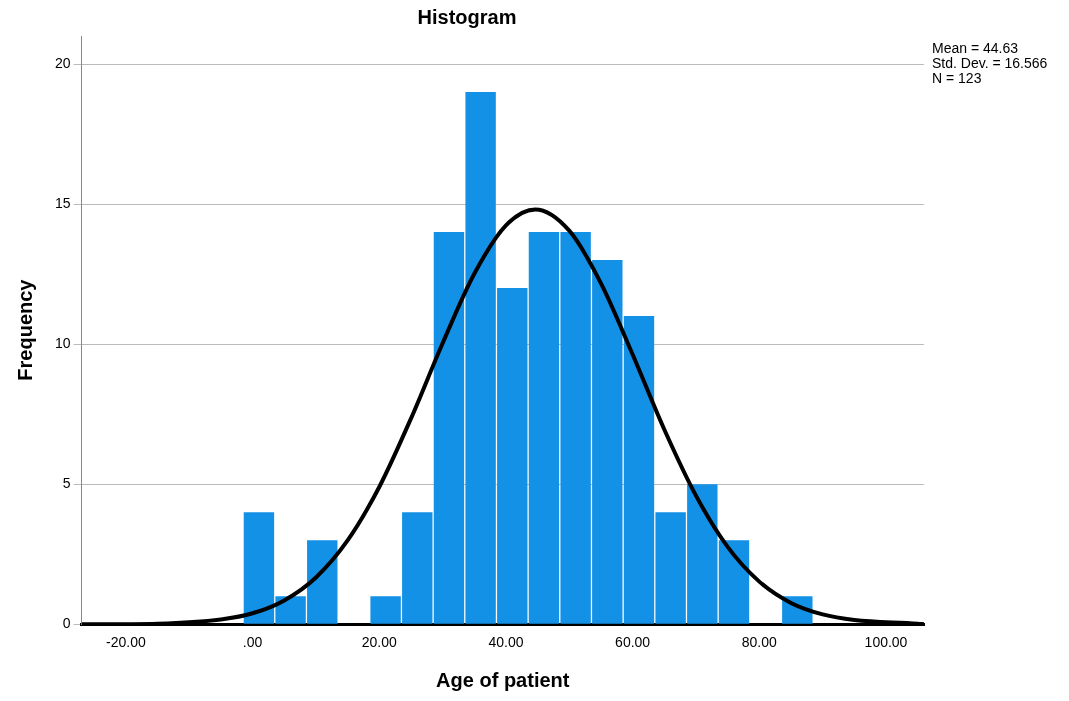  Describe the element at coordinates (252, 642) in the screenshot. I see `x-tick-label: .00` at that location.